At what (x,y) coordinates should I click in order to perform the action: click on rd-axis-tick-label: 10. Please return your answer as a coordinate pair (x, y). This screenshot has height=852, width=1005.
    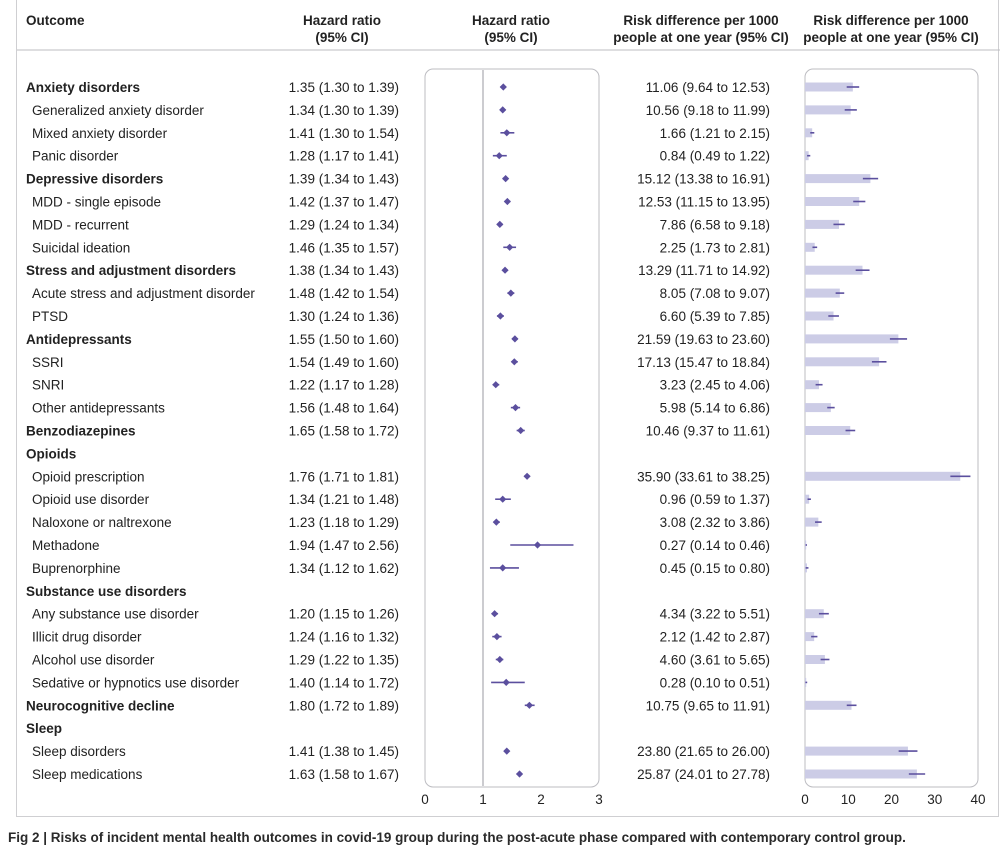
    Looking at the image, I should click on (848, 799).